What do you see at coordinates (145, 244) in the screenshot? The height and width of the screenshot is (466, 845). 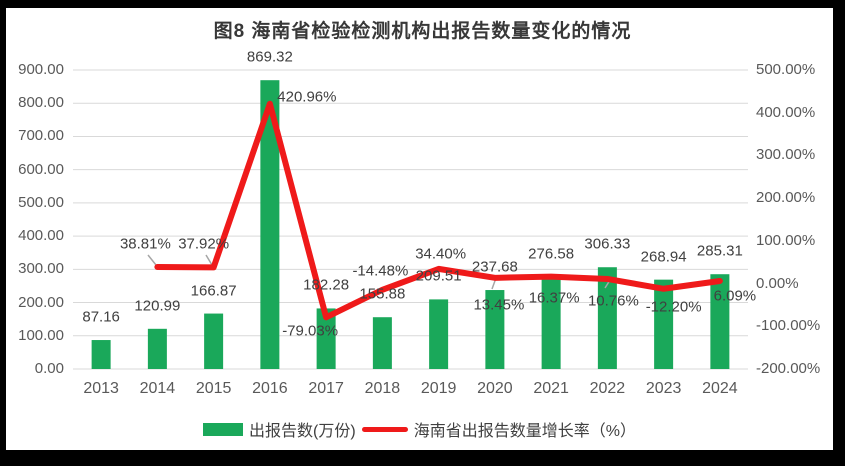 I see `growth-rate-label: 38.81%` at bounding box center [145, 244].